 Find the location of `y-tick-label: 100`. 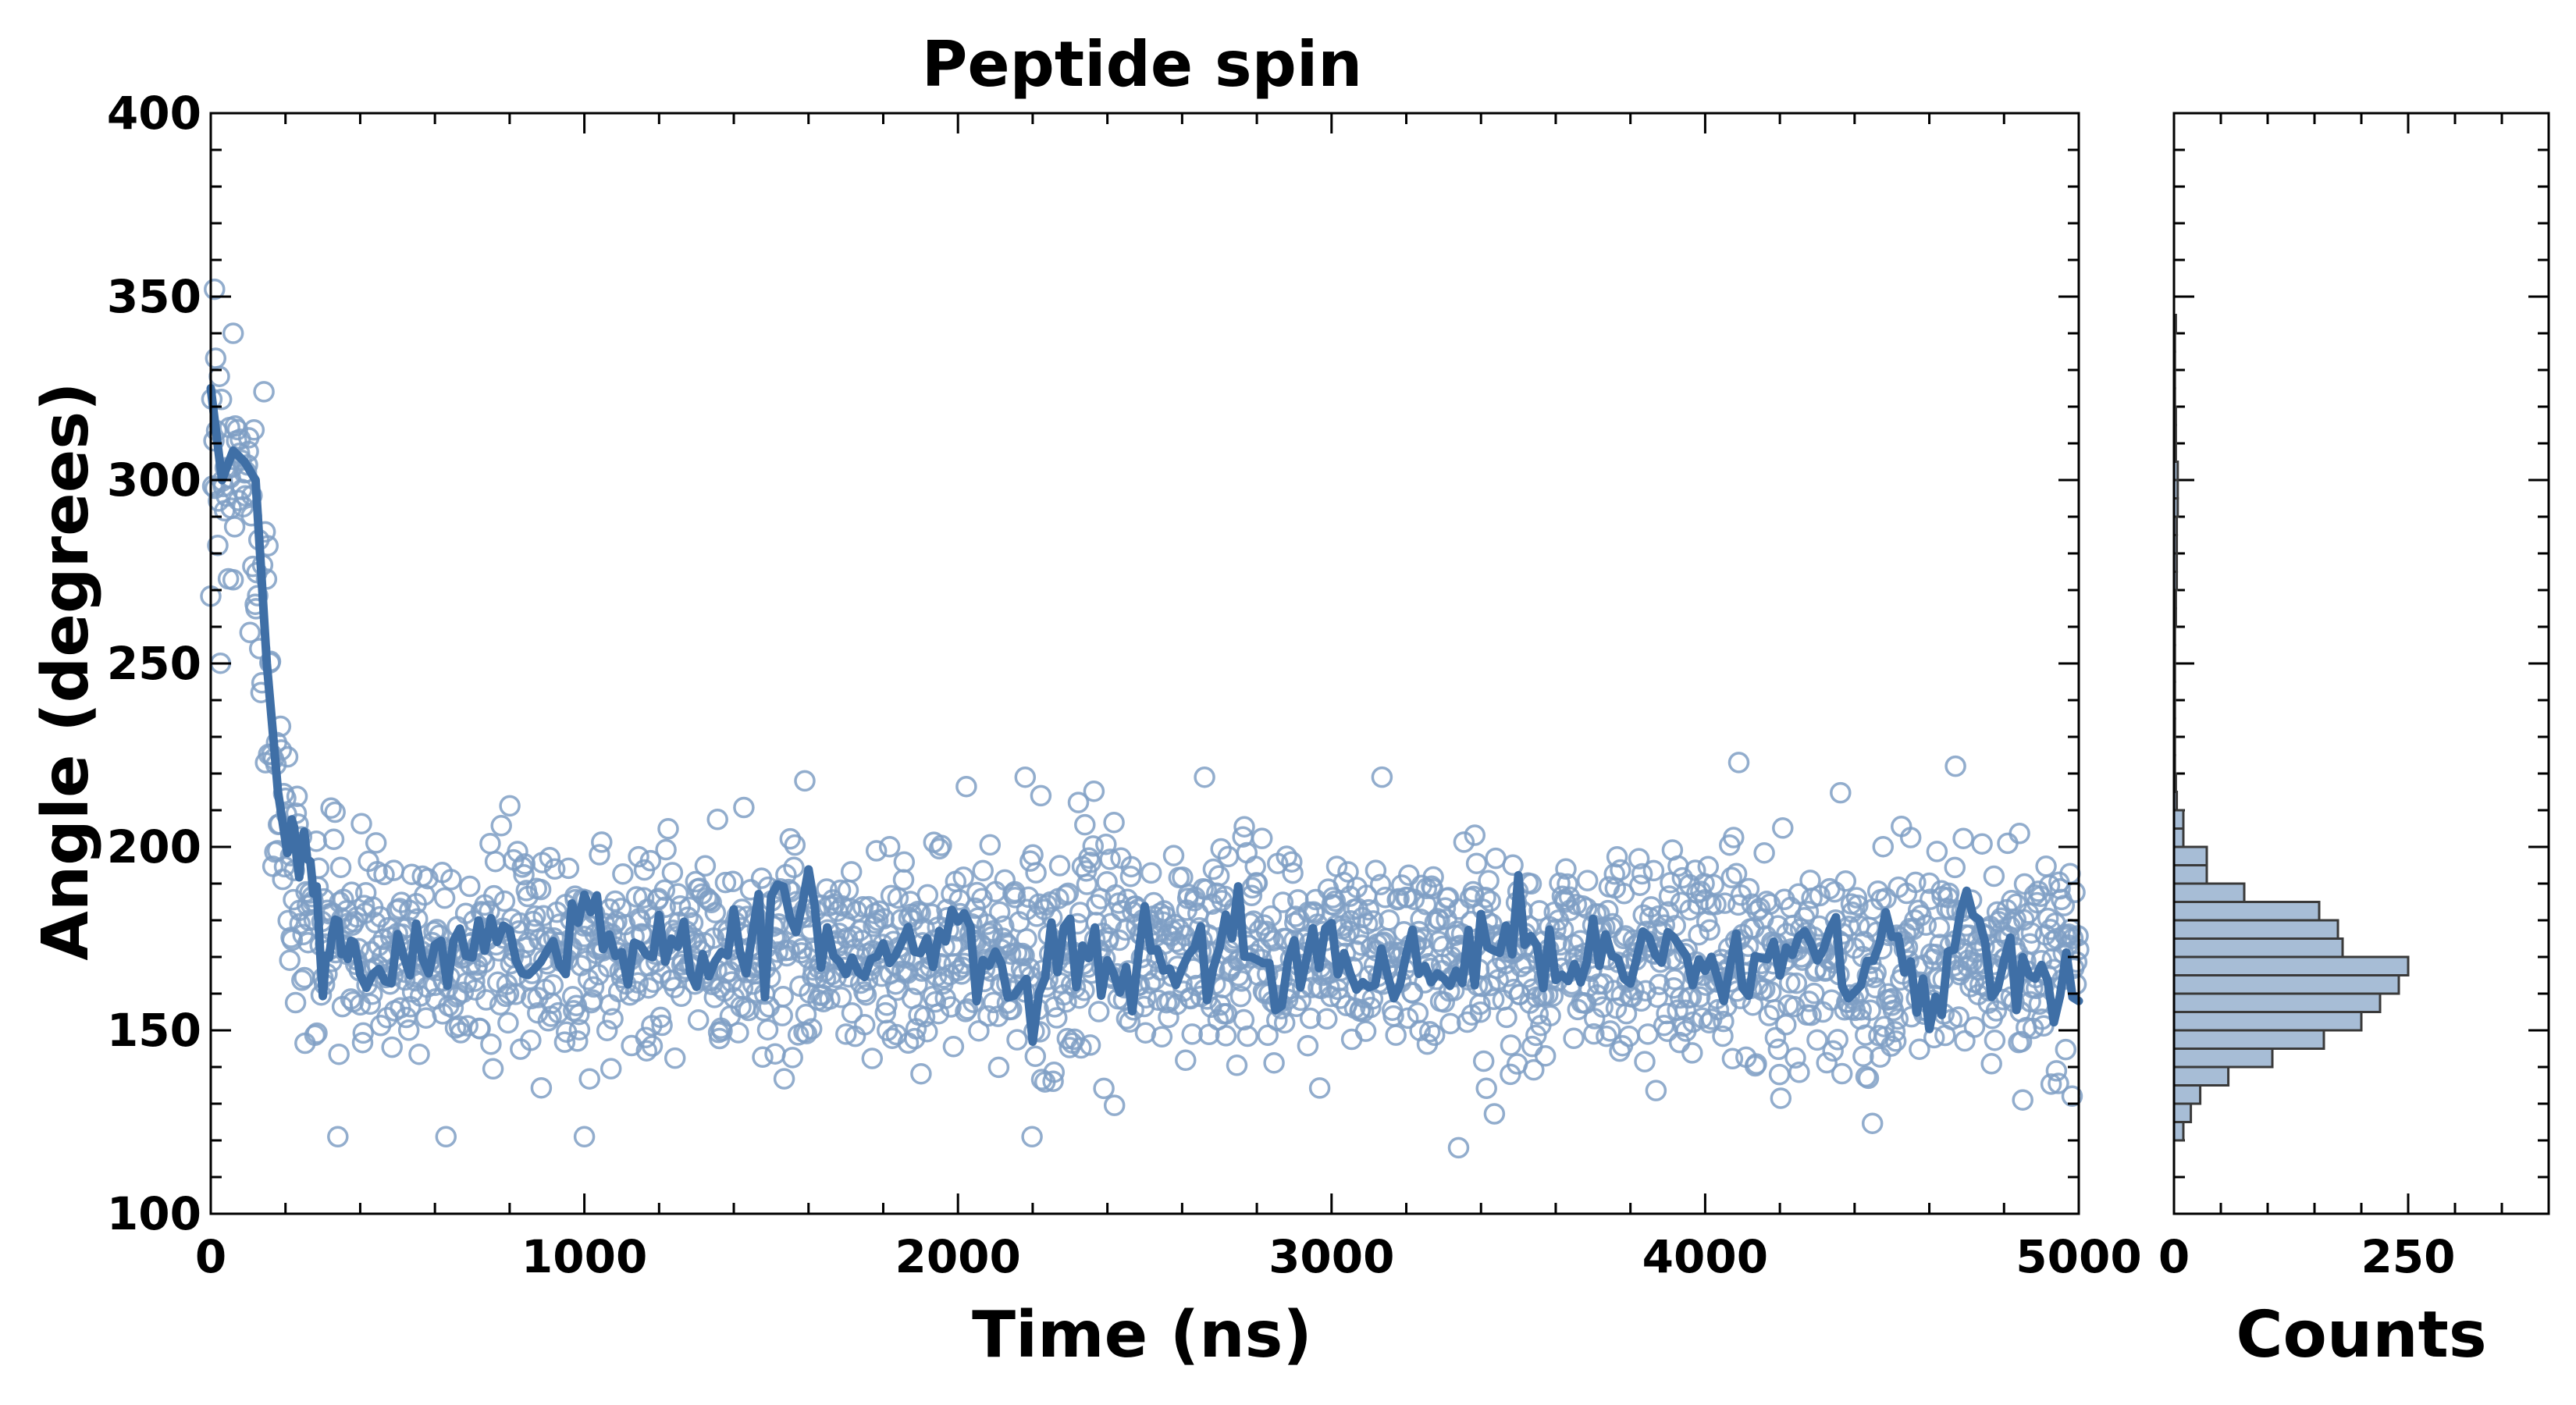

y-tick-label: 100 is located at coordinates (154, 1214).